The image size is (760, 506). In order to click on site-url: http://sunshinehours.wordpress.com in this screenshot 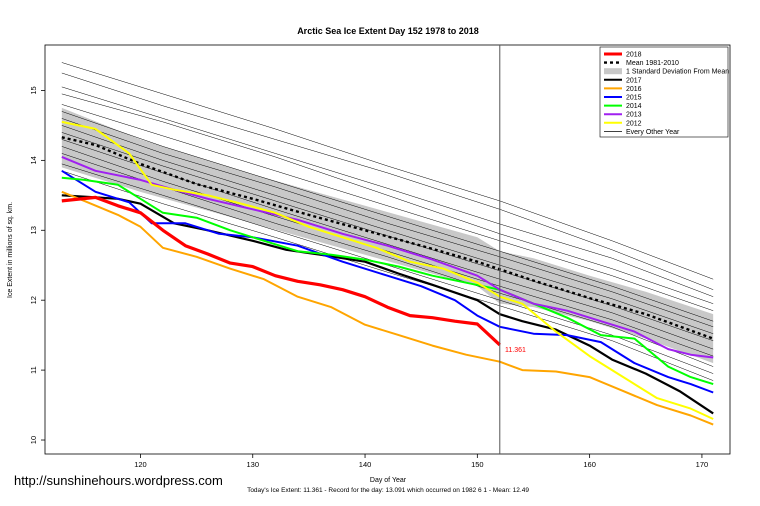, I will do `click(118, 480)`.